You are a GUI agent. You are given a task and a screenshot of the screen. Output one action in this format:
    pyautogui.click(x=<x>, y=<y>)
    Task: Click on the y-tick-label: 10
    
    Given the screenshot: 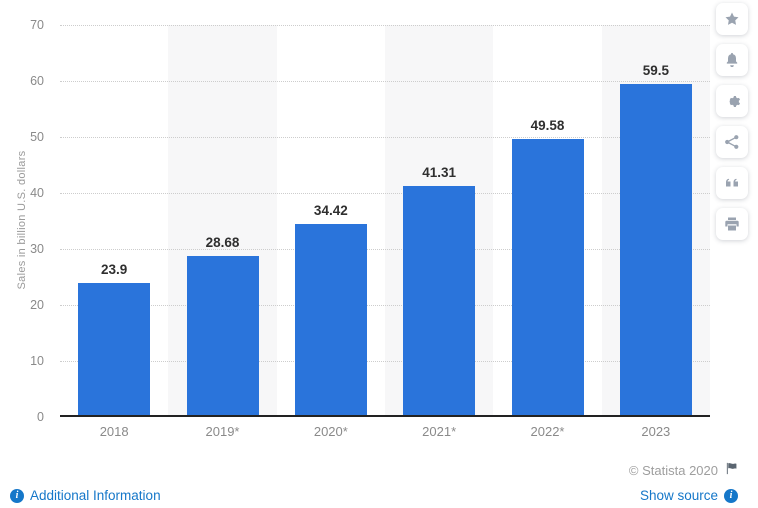 What is the action you would take?
    pyautogui.click(x=37, y=361)
    